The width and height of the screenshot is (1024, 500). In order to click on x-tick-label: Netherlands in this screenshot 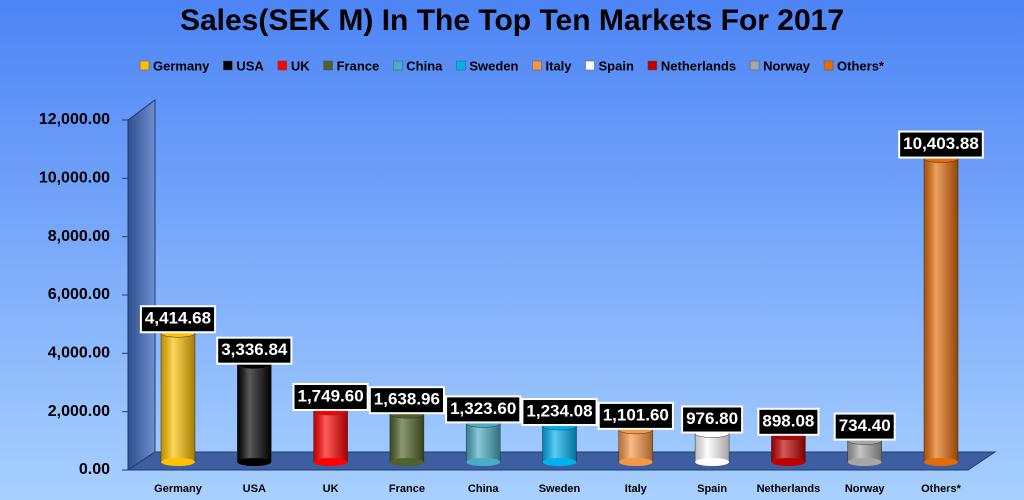, I will do `click(789, 489)`.